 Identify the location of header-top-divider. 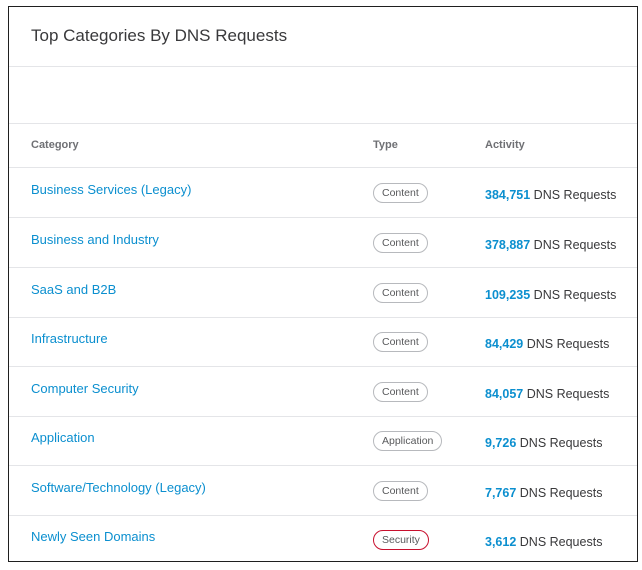
(323, 123).